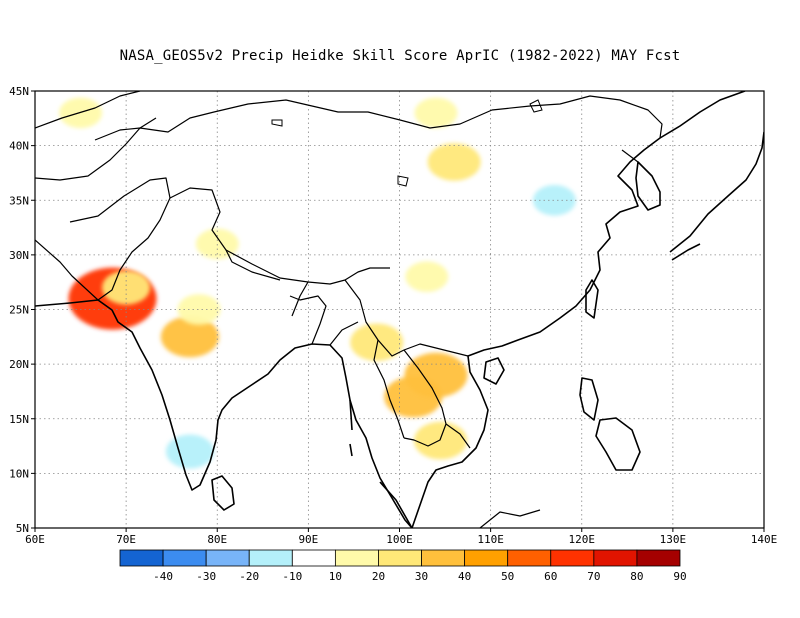  I want to click on skill-region-loess-plateau, so click(454, 162).